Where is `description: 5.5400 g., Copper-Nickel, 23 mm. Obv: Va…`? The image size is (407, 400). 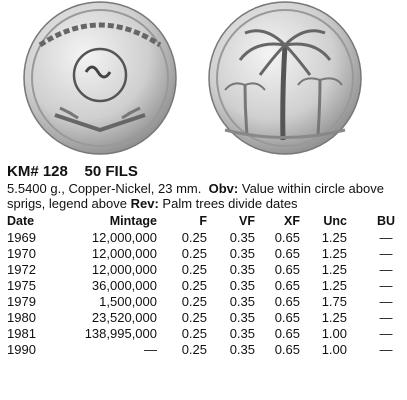 description: 5.5400 g., Copper-Nickel, 23 mm. Obv: Va… is located at coordinates (205, 196).